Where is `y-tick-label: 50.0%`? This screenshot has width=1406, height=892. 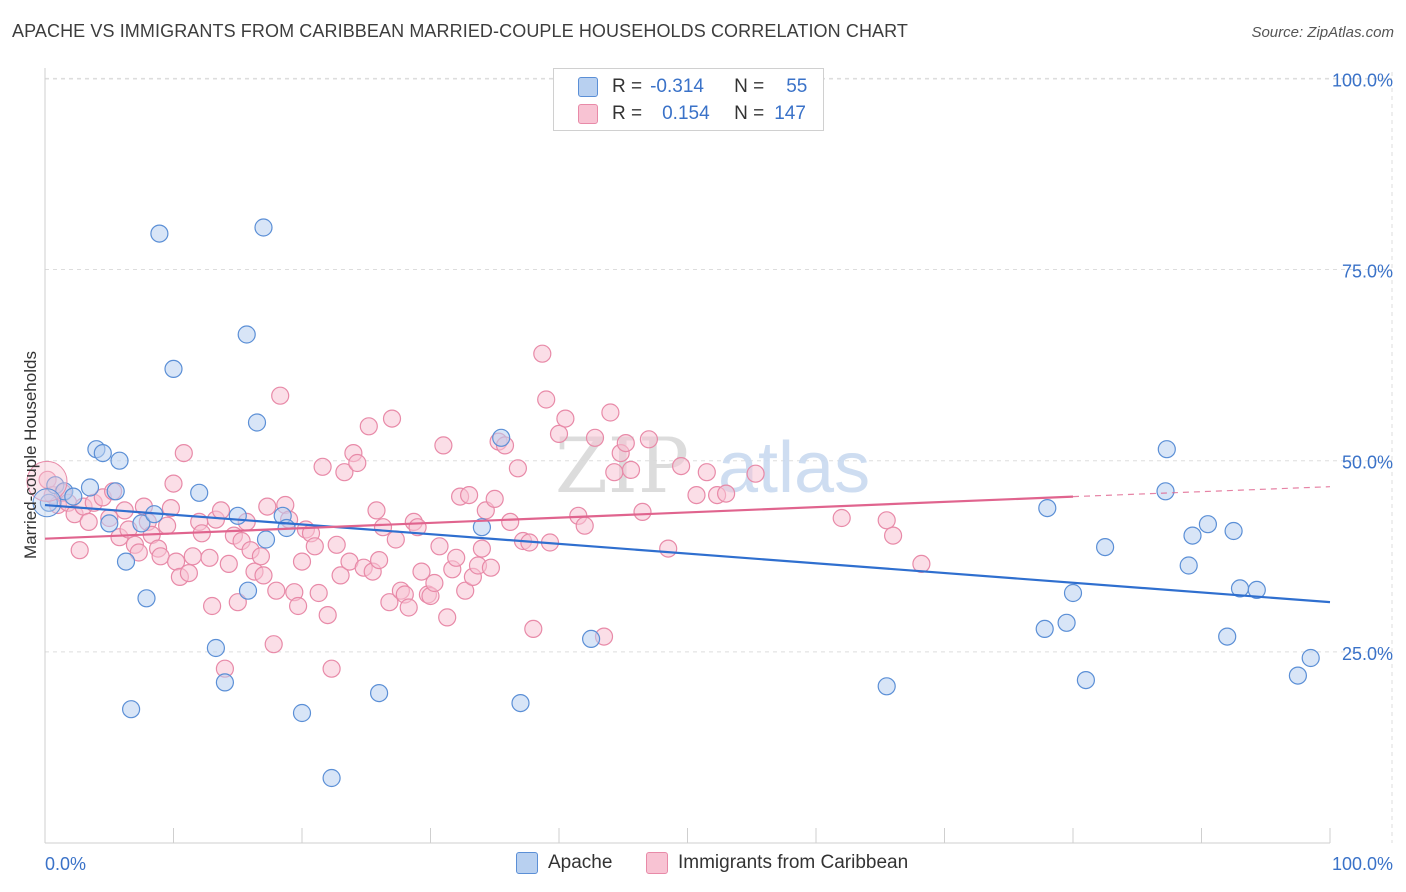 y-tick-label: 50.0% is located at coordinates (1367, 463).